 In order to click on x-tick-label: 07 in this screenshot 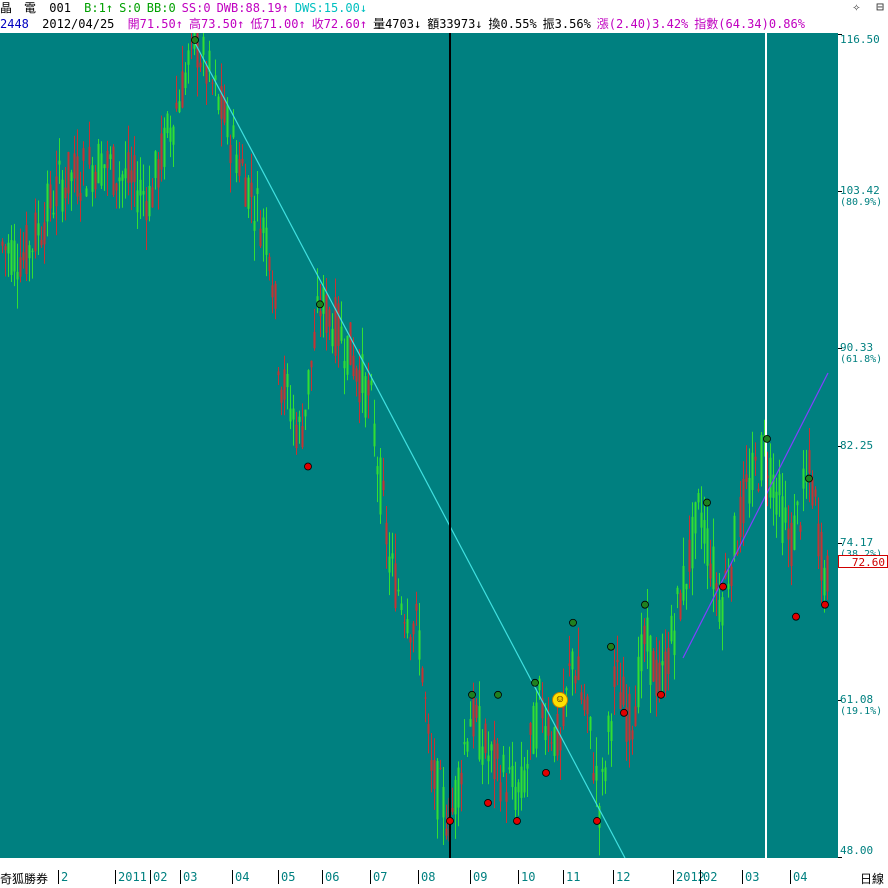, I will do `click(378, 877)`.